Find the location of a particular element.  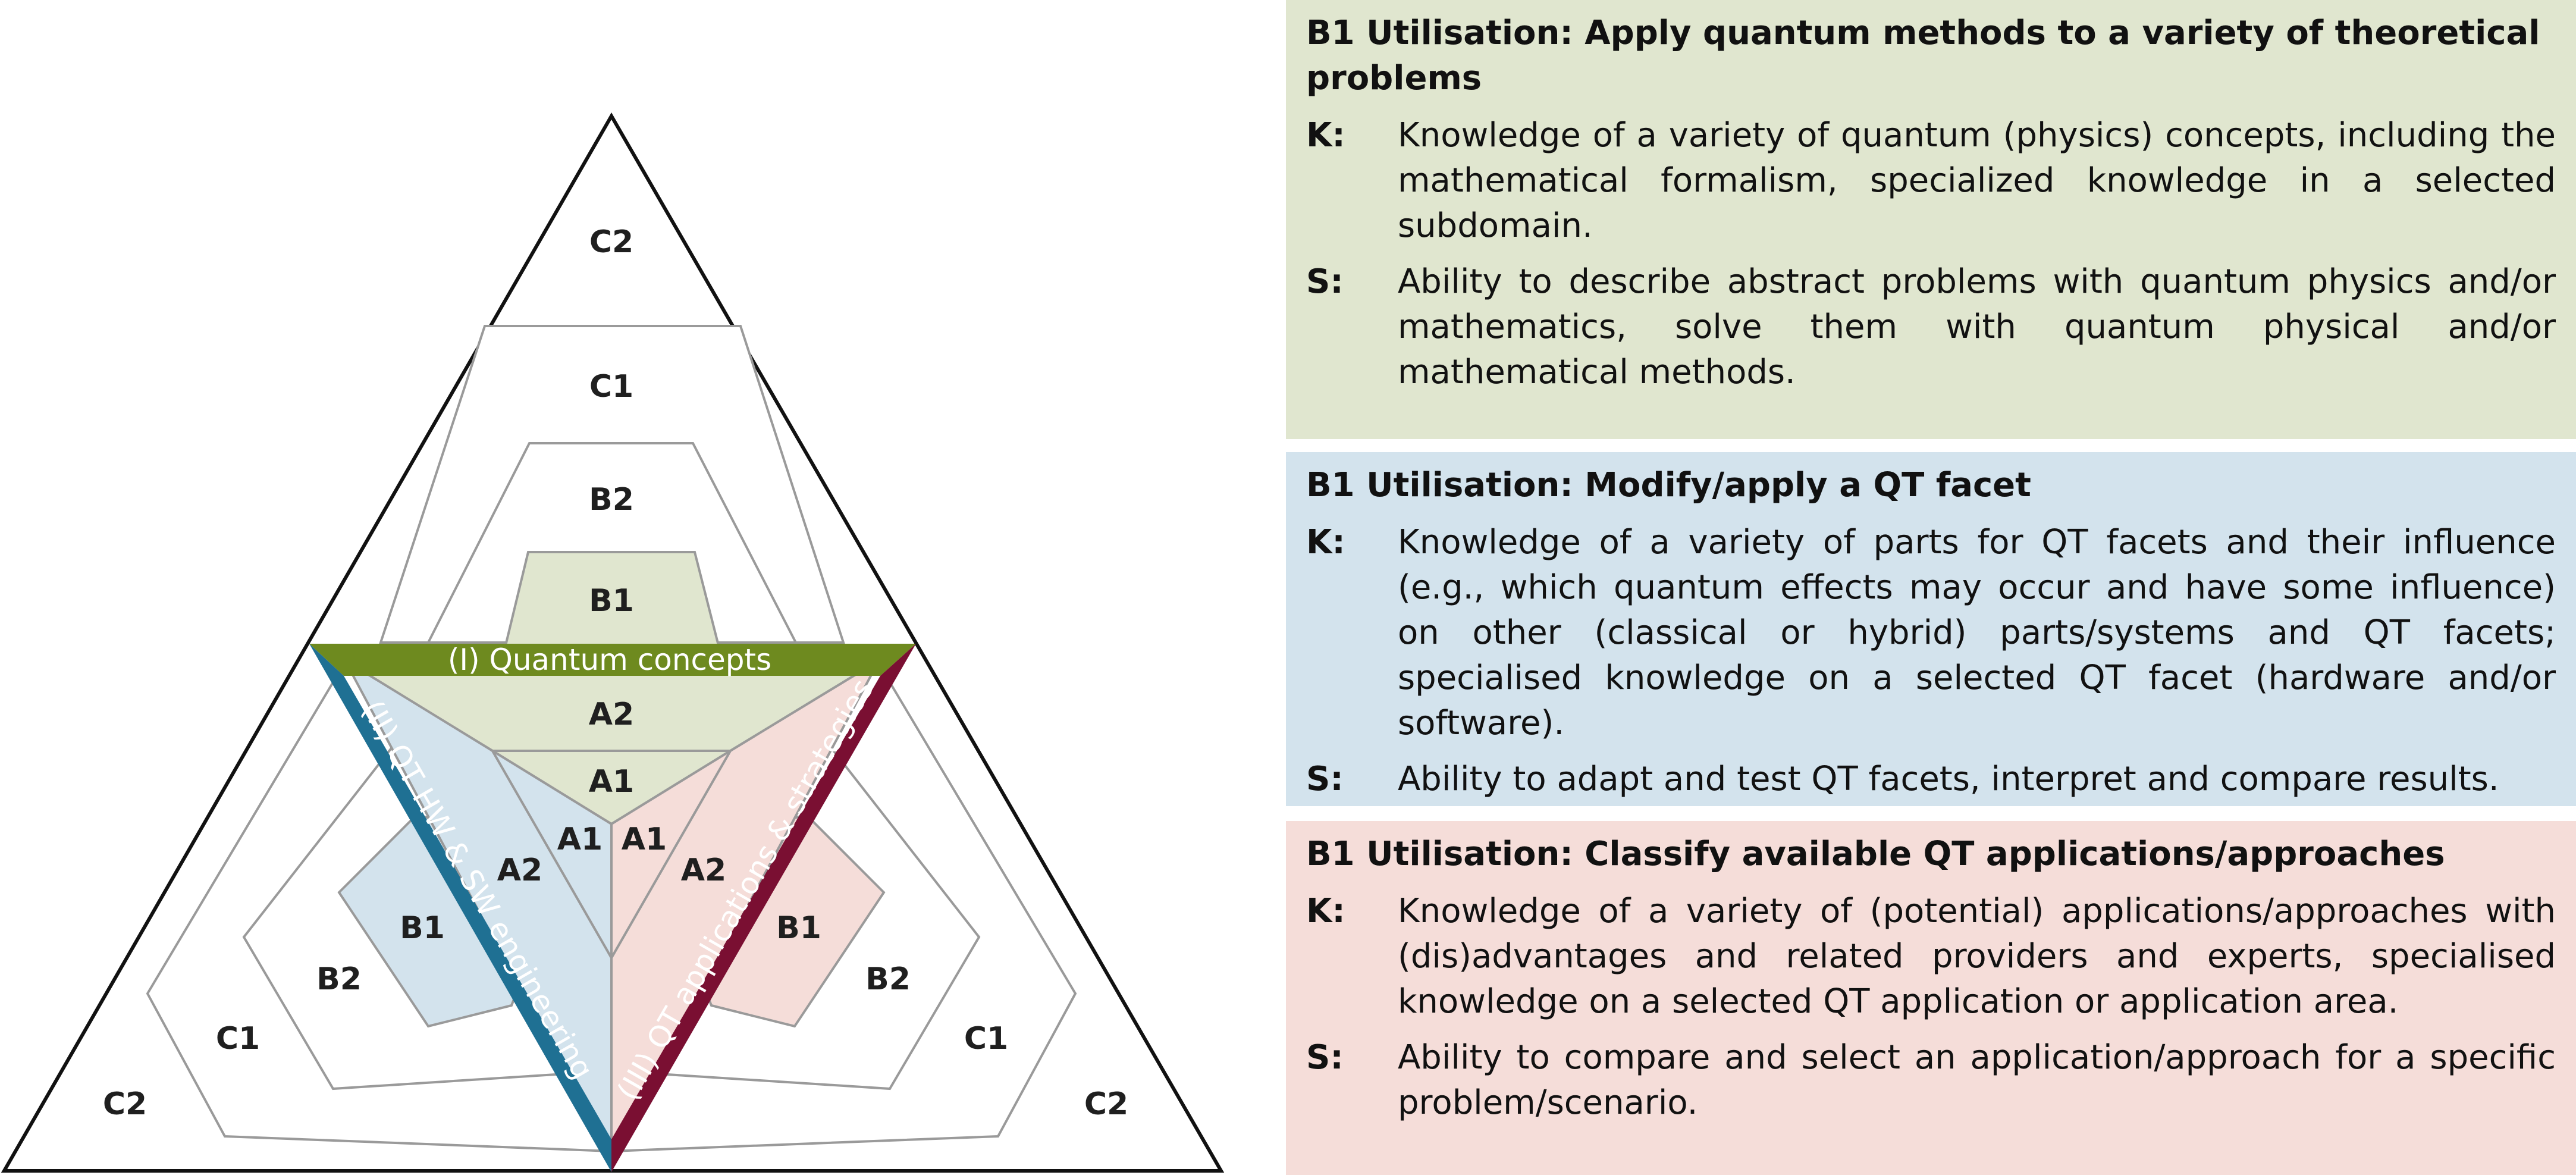

band-concepts is located at coordinates (612, 660).